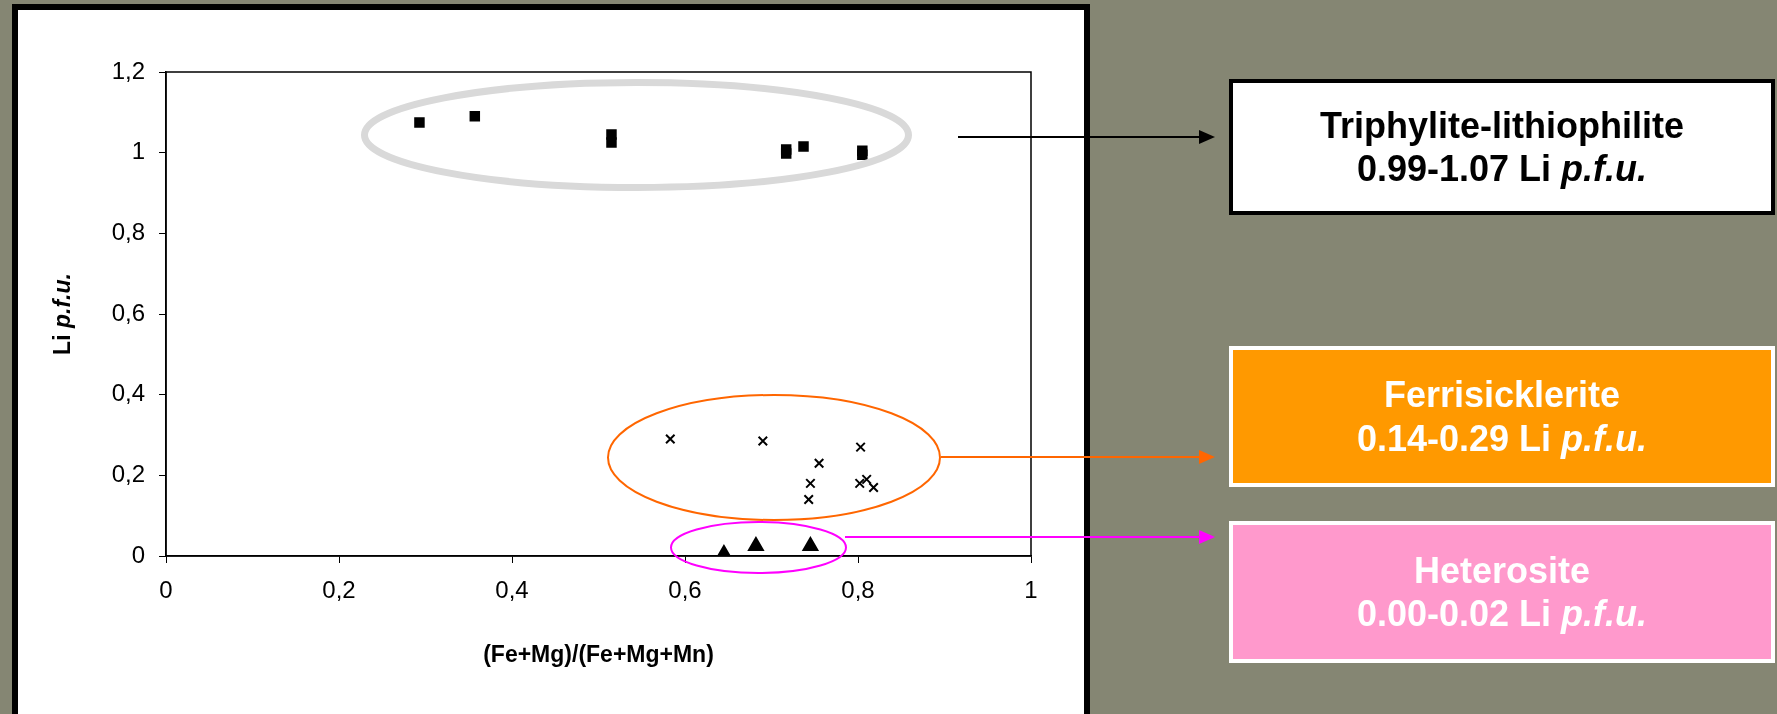  What do you see at coordinates (1031, 590) in the screenshot?
I see `x-tick-label: 1` at bounding box center [1031, 590].